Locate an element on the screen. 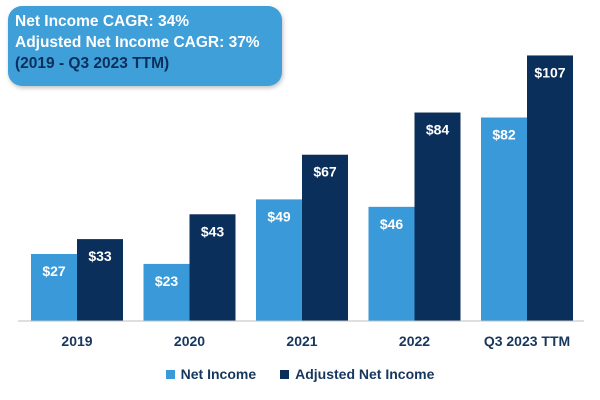  cagr-period: (2019 - Q3 2023 TTM) is located at coordinates (92, 63).